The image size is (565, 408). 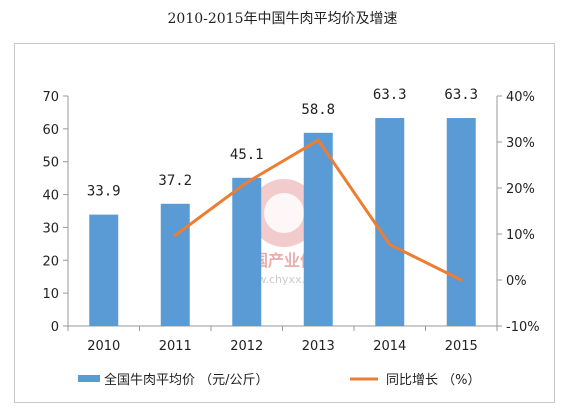 I want to click on right-tick-label: 0%, so click(x=516, y=281).